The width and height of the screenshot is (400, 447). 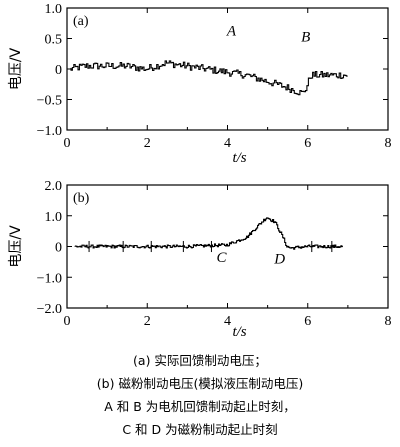 What do you see at coordinates (49, 309) in the screenshot?
I see `y-tick-label: −2.0` at bounding box center [49, 309].